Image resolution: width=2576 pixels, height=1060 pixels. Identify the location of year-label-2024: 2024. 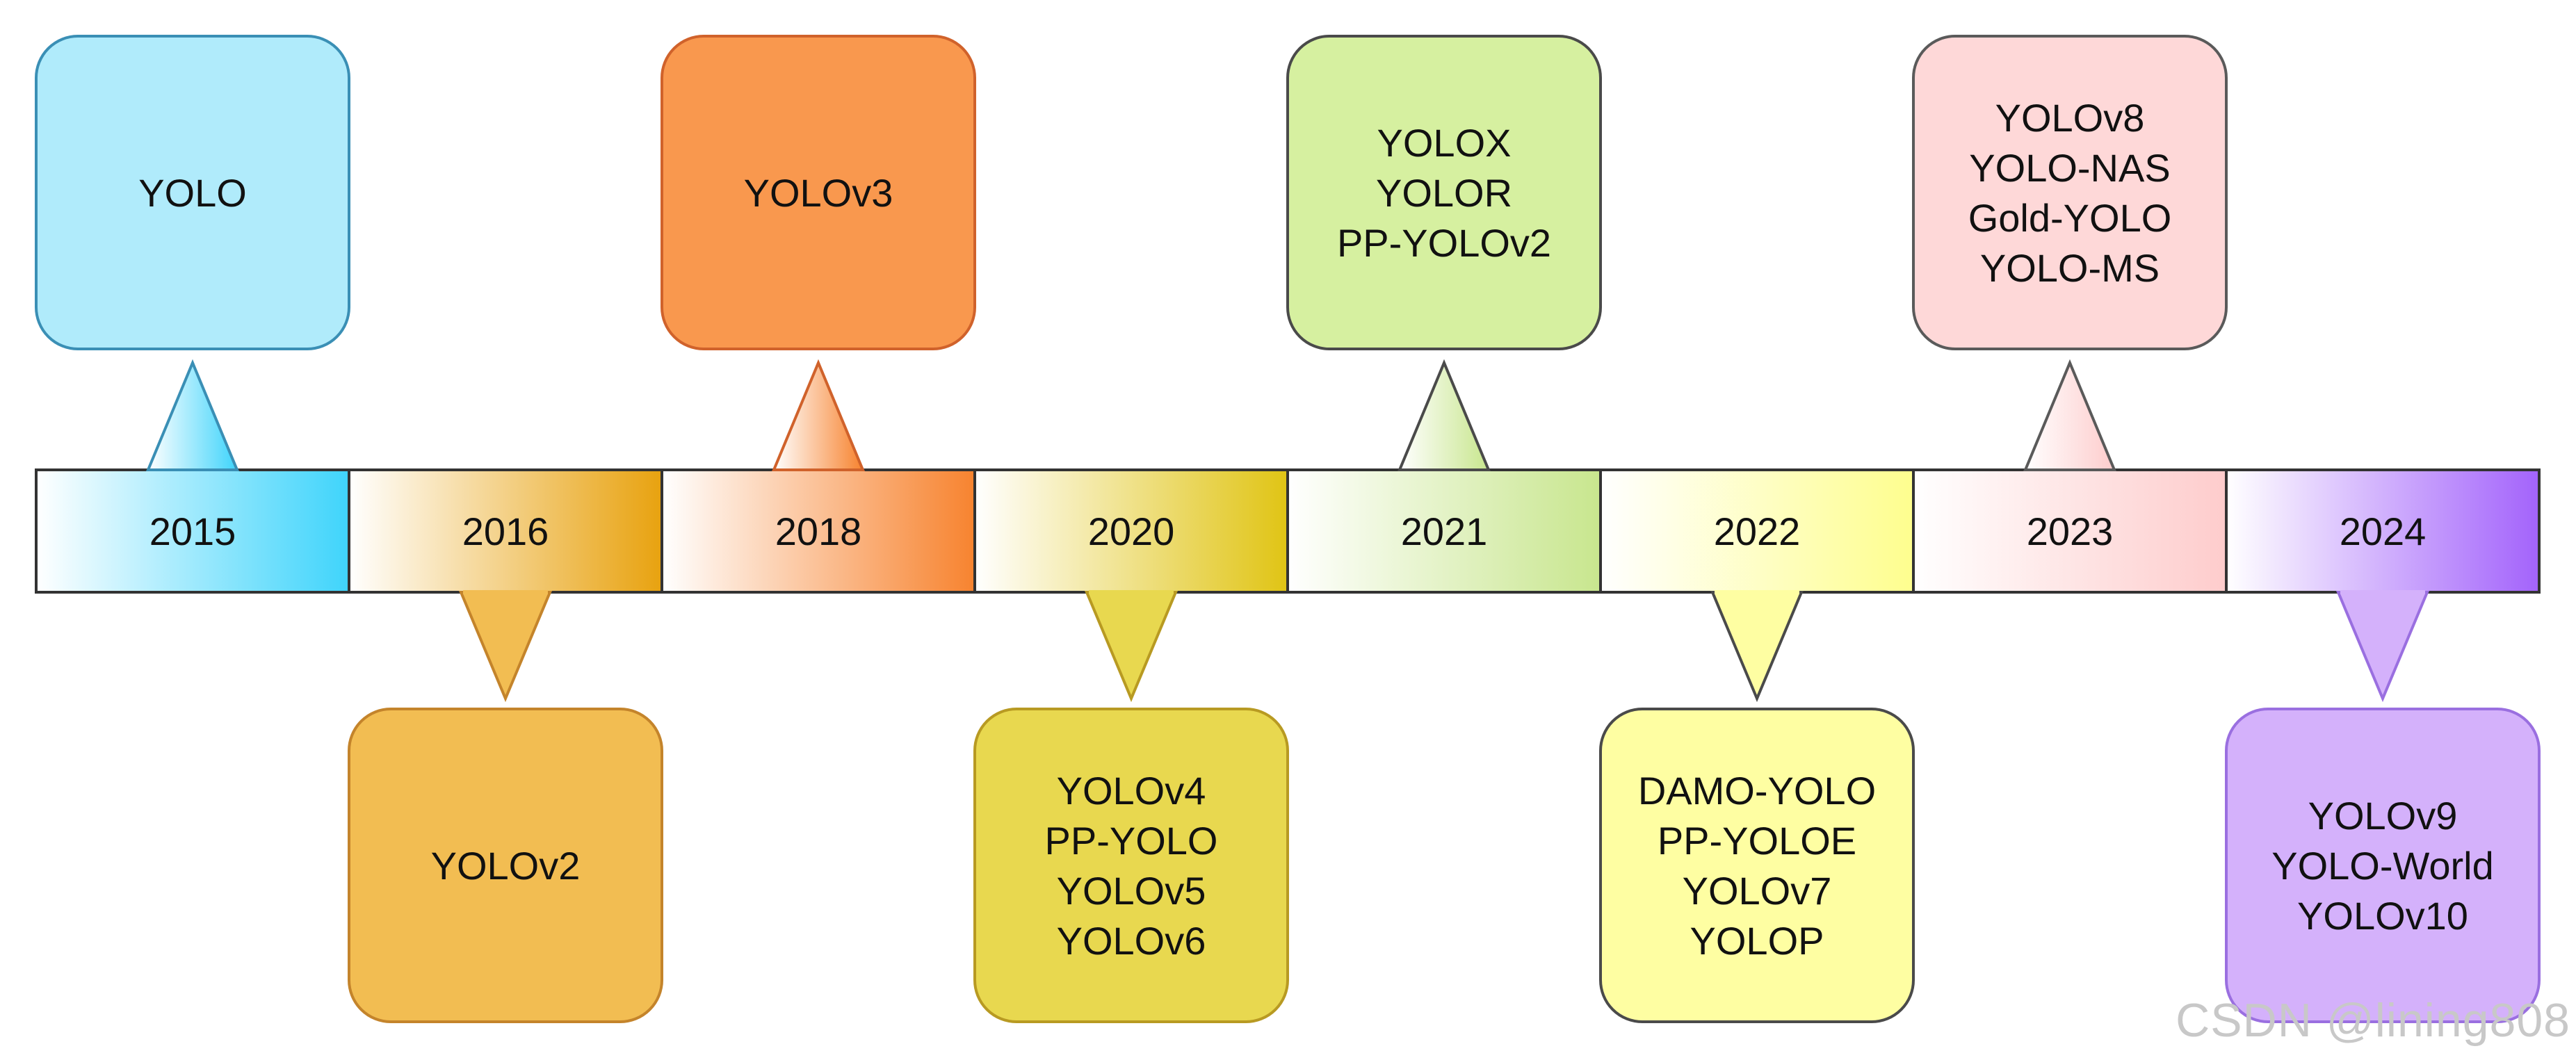
(2383, 531).